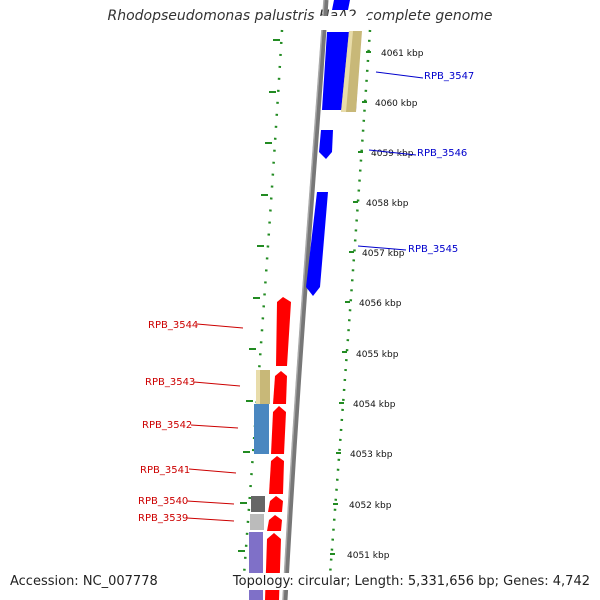 Image resolution: width=600 pixels, height=600 pixels. What do you see at coordinates (392, 154) in the screenshot?
I see `tick-label: 4059 kbp` at bounding box center [392, 154].